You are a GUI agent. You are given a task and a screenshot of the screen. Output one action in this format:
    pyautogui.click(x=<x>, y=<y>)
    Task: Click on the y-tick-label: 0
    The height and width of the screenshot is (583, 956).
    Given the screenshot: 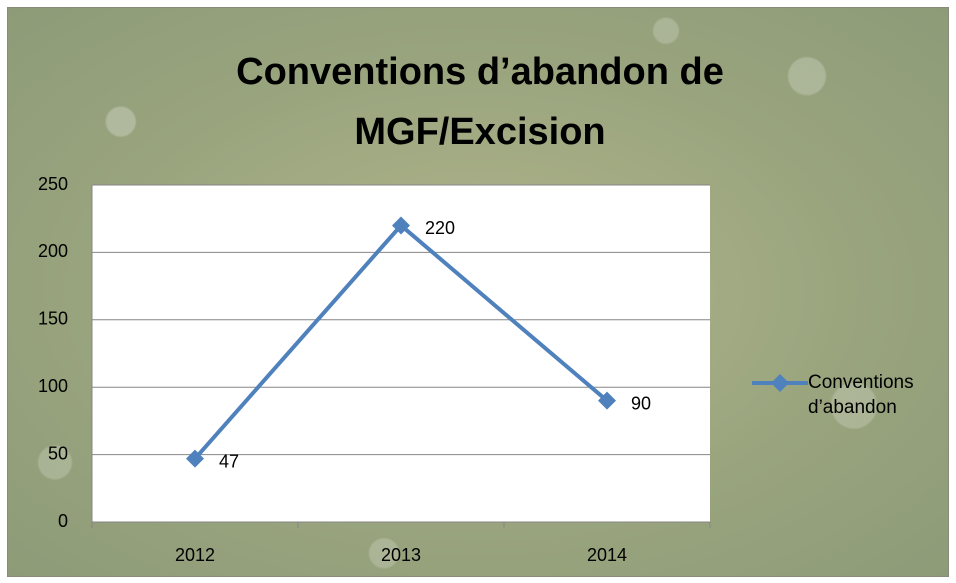 What is the action you would take?
    pyautogui.click(x=63, y=521)
    